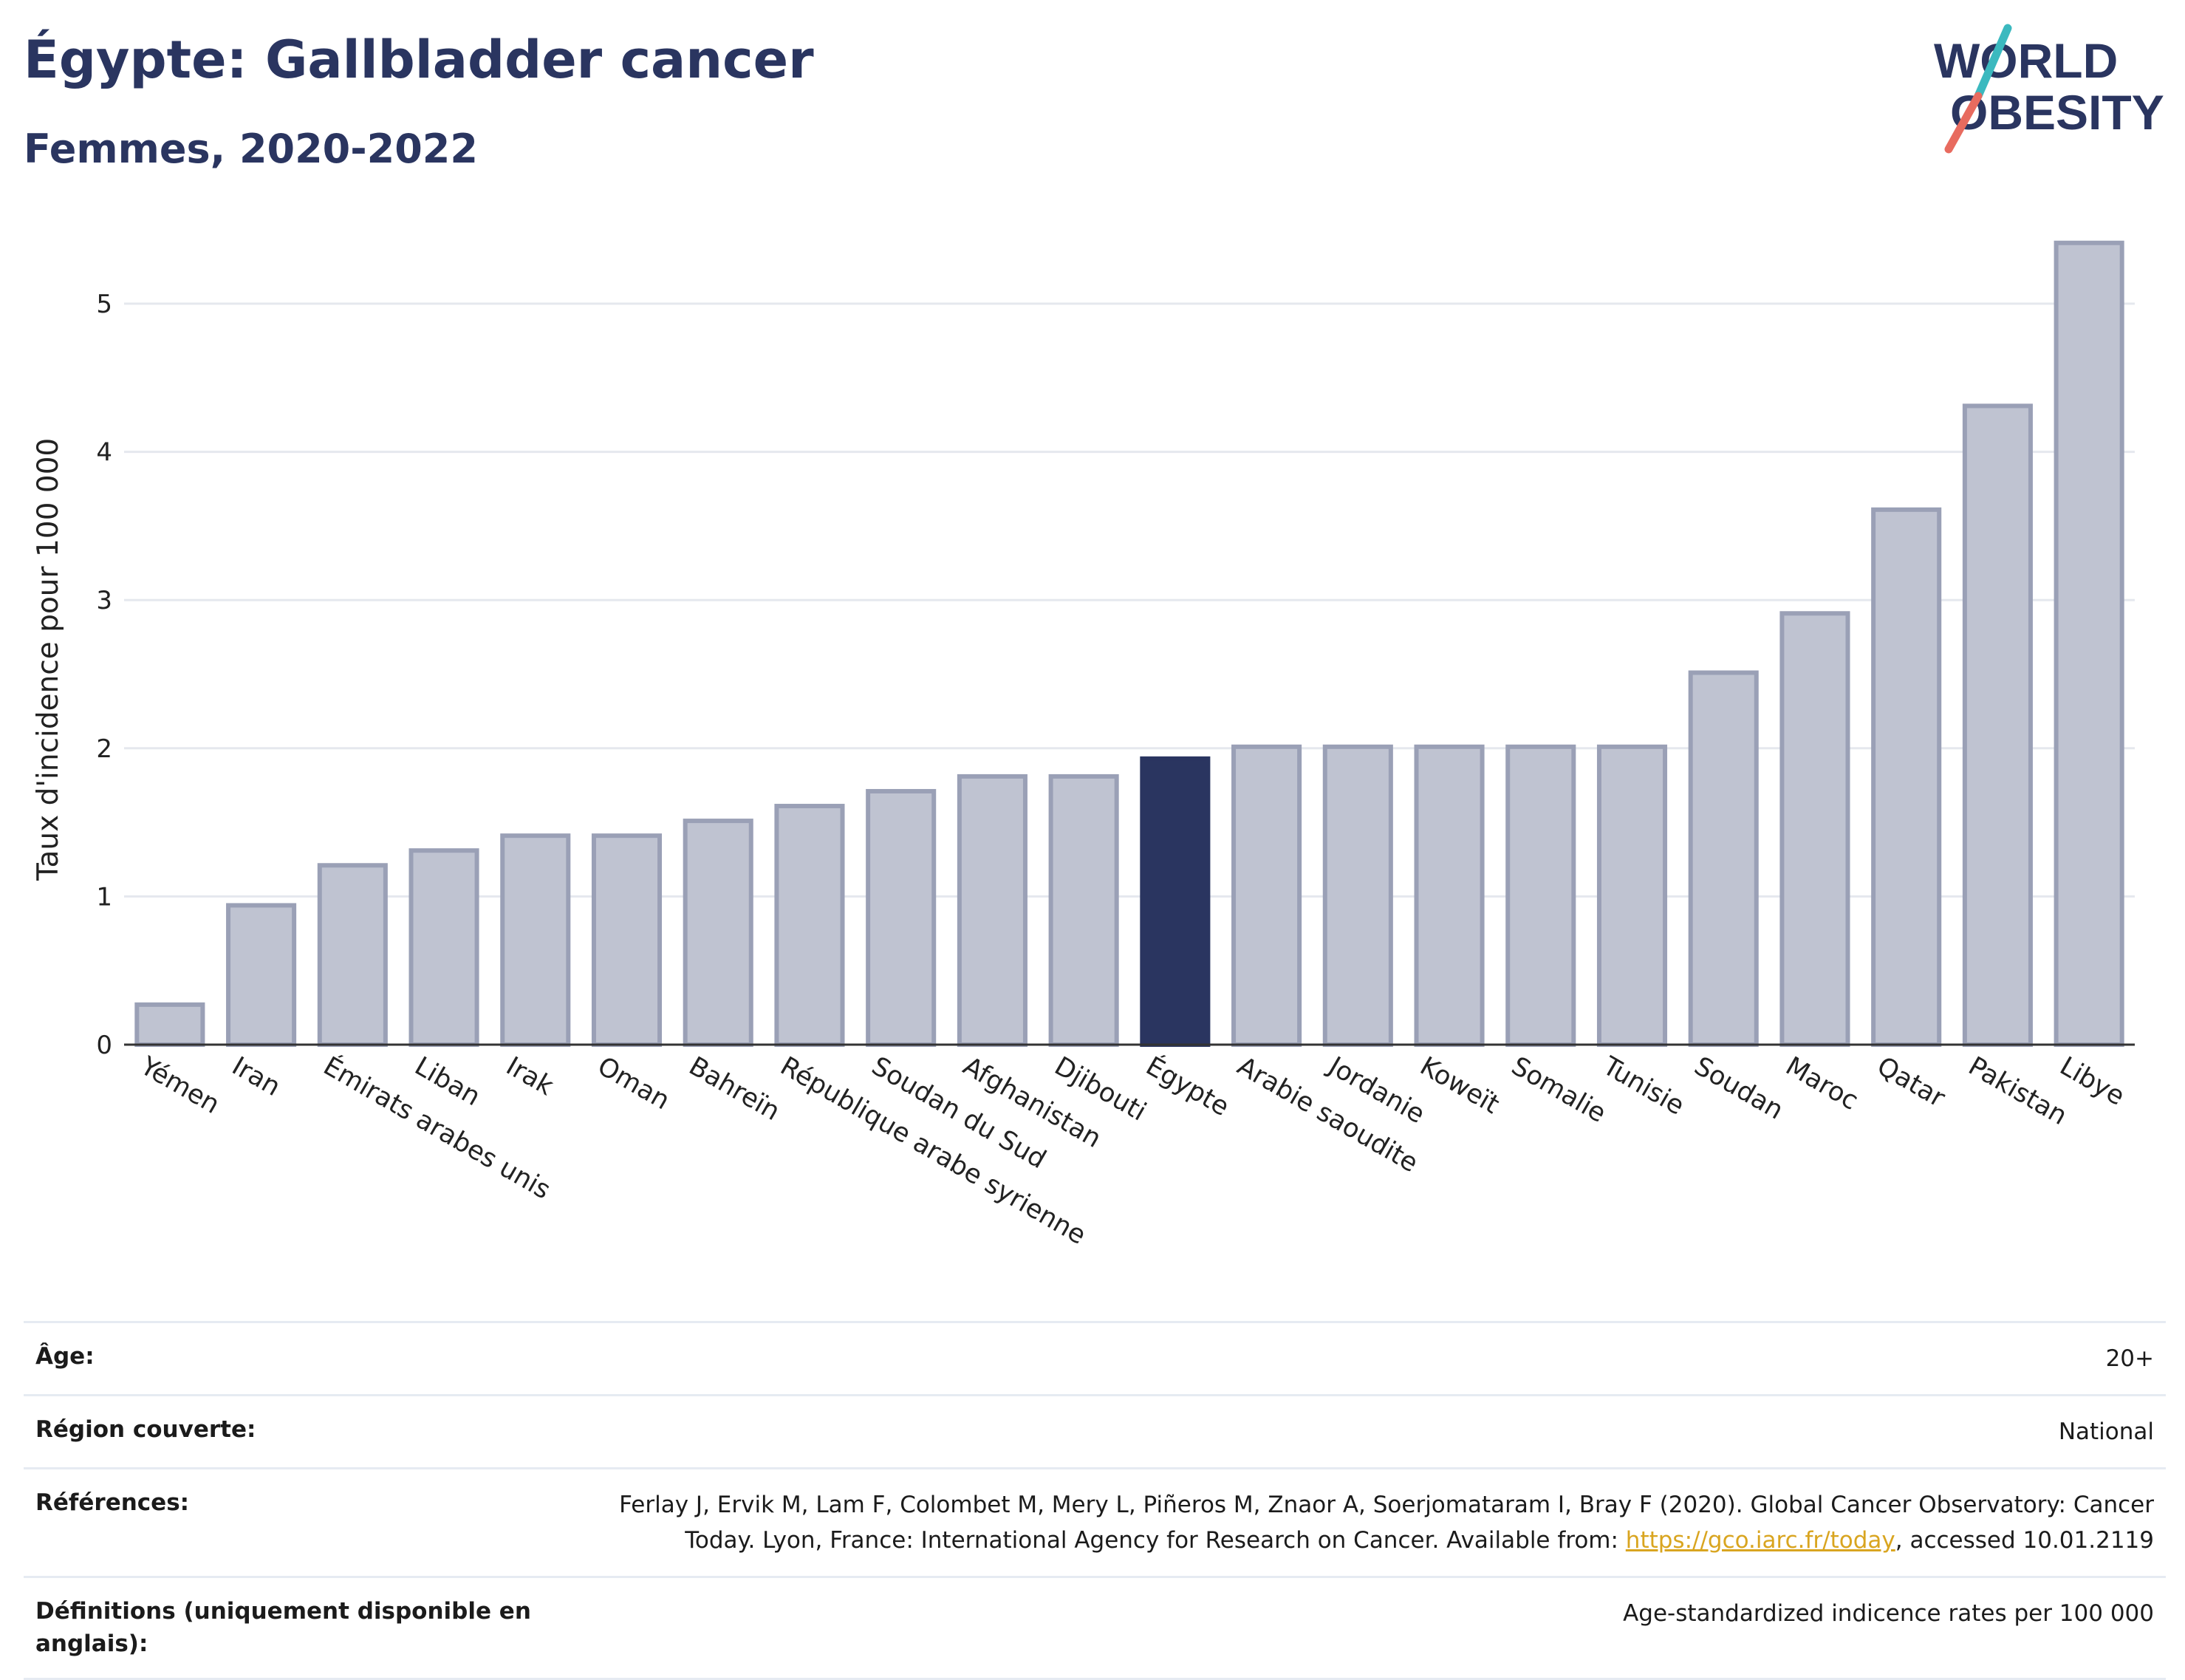  Describe the element at coordinates (1822, 1083) in the screenshot. I see `x-tick-label: Maroc` at that location.